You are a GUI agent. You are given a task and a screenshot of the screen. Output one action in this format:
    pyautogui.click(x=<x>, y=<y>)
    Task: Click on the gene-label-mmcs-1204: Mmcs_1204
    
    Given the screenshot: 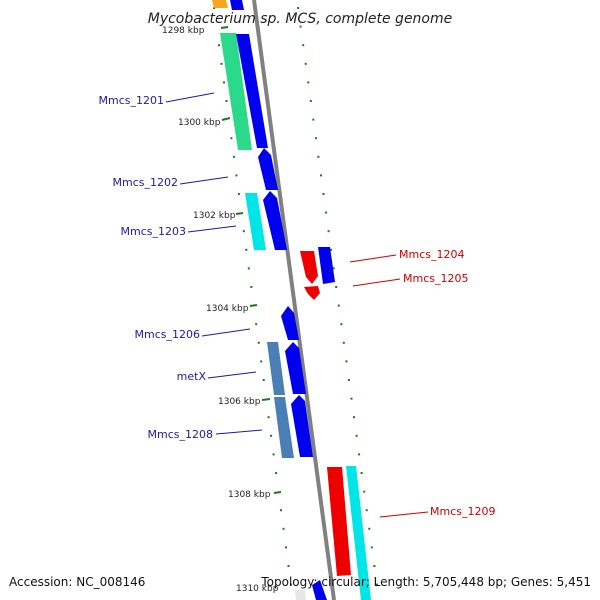 What is the action you would take?
    pyautogui.click(x=431, y=254)
    